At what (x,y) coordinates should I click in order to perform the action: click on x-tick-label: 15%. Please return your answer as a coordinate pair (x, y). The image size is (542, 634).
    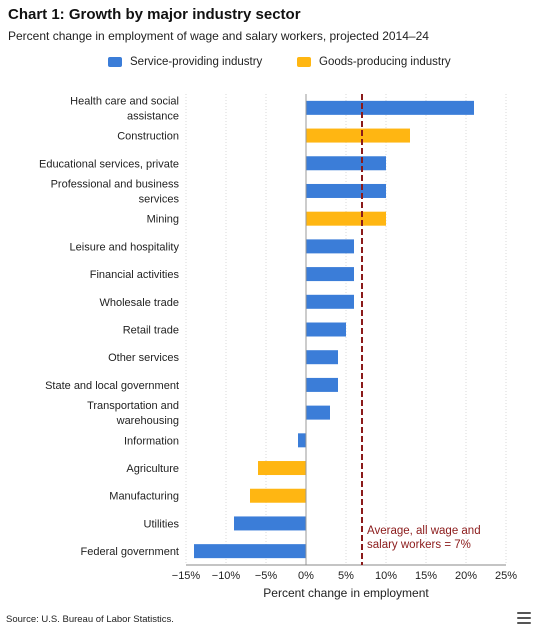
    Looking at the image, I should click on (426, 576).